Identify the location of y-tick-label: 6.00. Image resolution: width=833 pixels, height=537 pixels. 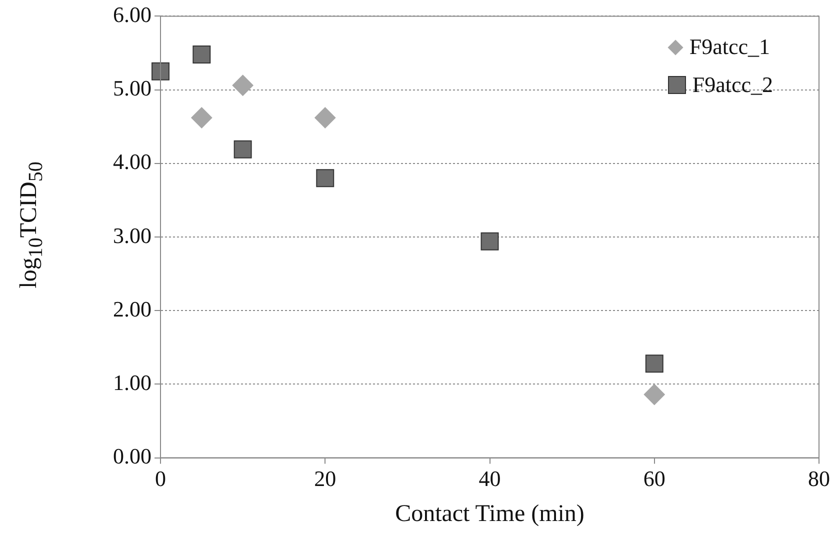
(132, 14).